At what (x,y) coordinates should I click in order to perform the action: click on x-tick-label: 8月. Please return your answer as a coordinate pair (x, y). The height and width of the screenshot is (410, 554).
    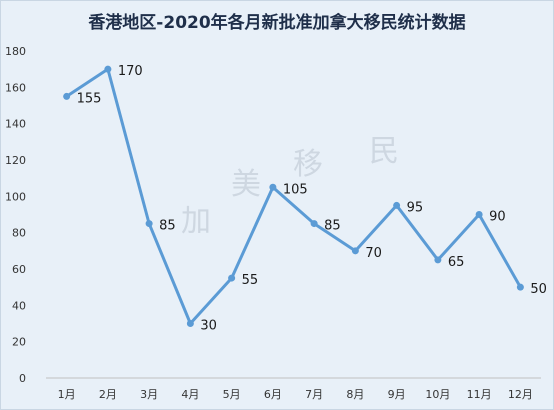
    Looking at the image, I should click on (355, 394).